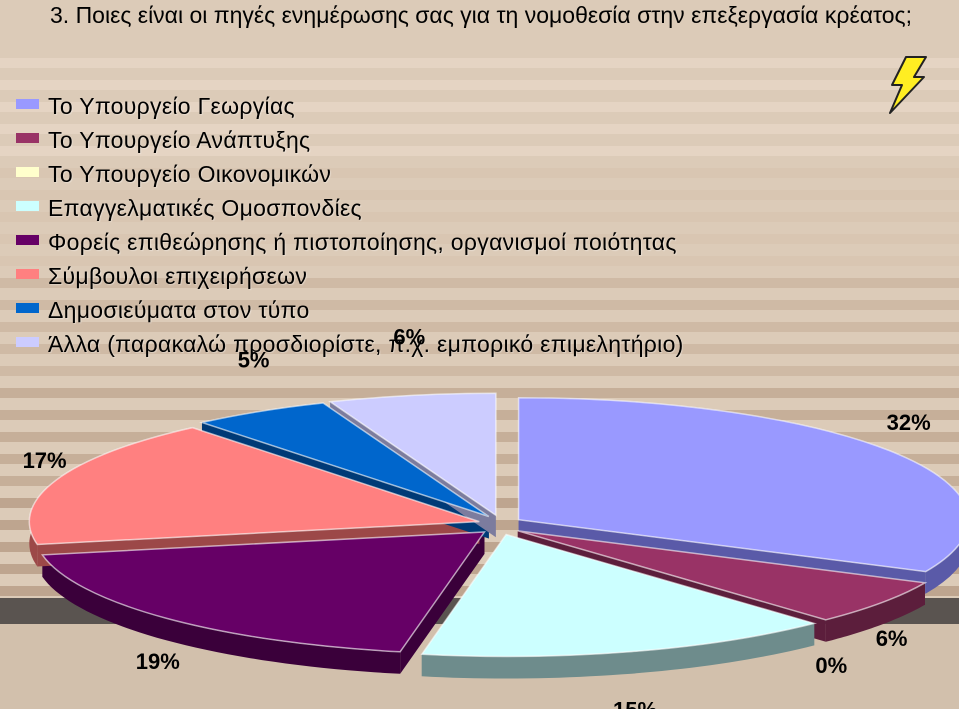  Describe the element at coordinates (442, 603) in the screenshot. I see `slice-wall` at that location.